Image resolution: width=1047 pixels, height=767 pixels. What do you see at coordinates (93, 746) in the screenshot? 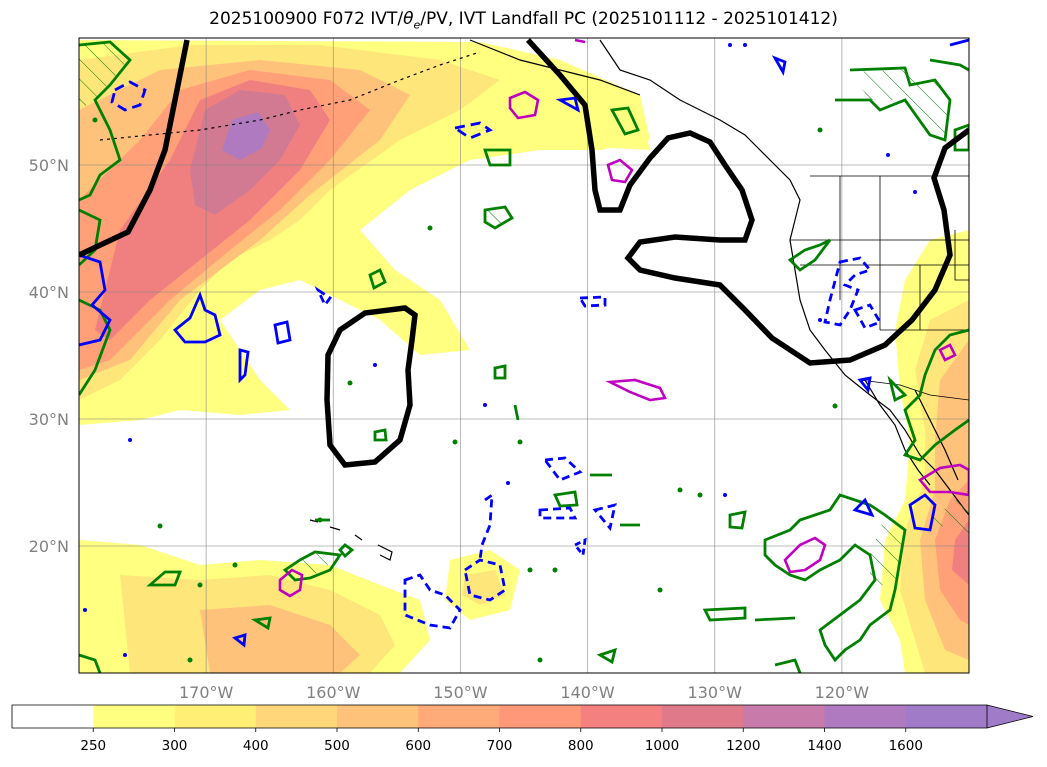
I see `colorbar-tick-label: 250` at bounding box center [93, 746].